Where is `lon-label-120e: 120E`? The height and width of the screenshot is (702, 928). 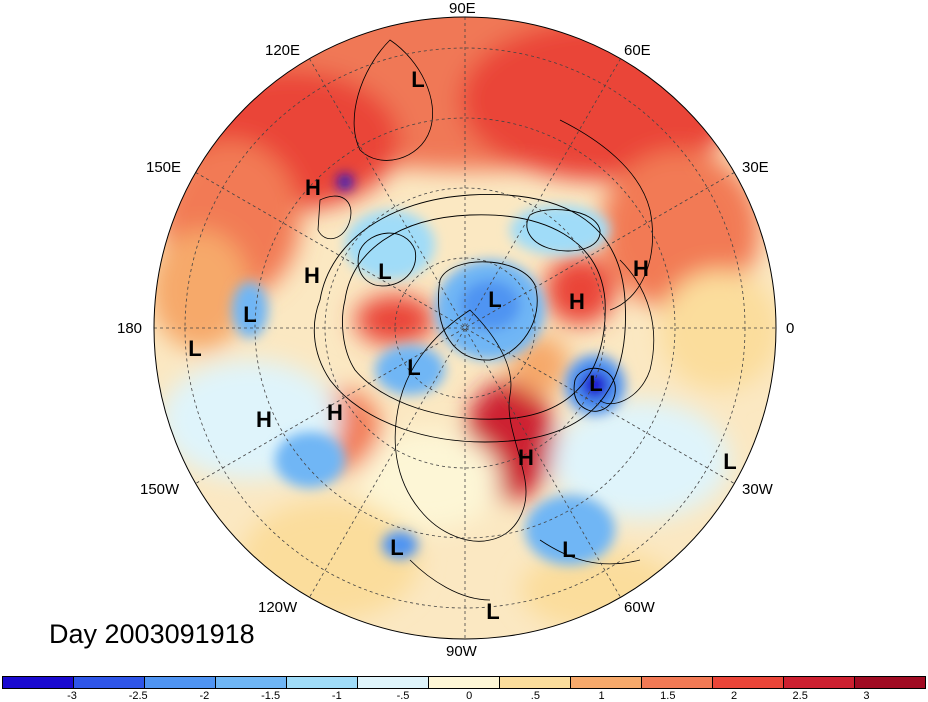 lon-label-120e: 120E is located at coordinates (283, 50).